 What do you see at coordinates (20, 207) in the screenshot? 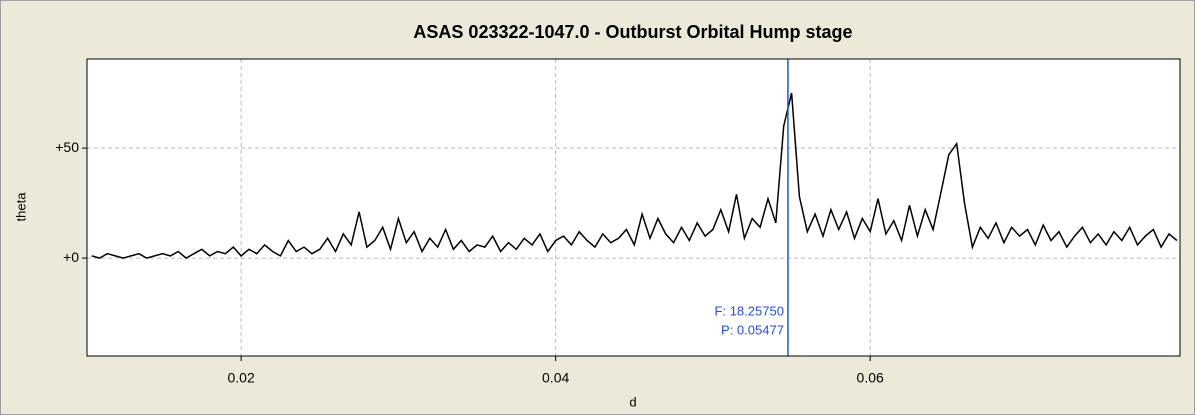
I see `y-axis-label: theta` at bounding box center [20, 207].